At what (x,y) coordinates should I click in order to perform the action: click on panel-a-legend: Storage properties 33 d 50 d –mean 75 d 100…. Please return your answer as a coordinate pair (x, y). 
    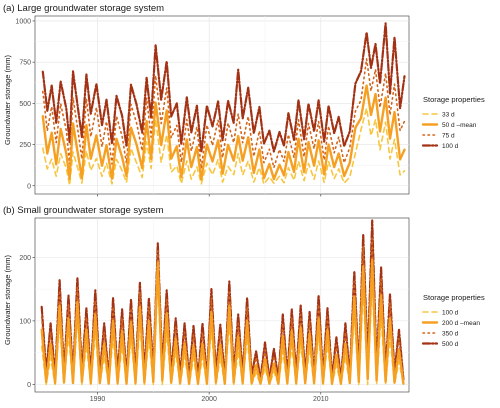
    Looking at the image, I should click on (453, 122).